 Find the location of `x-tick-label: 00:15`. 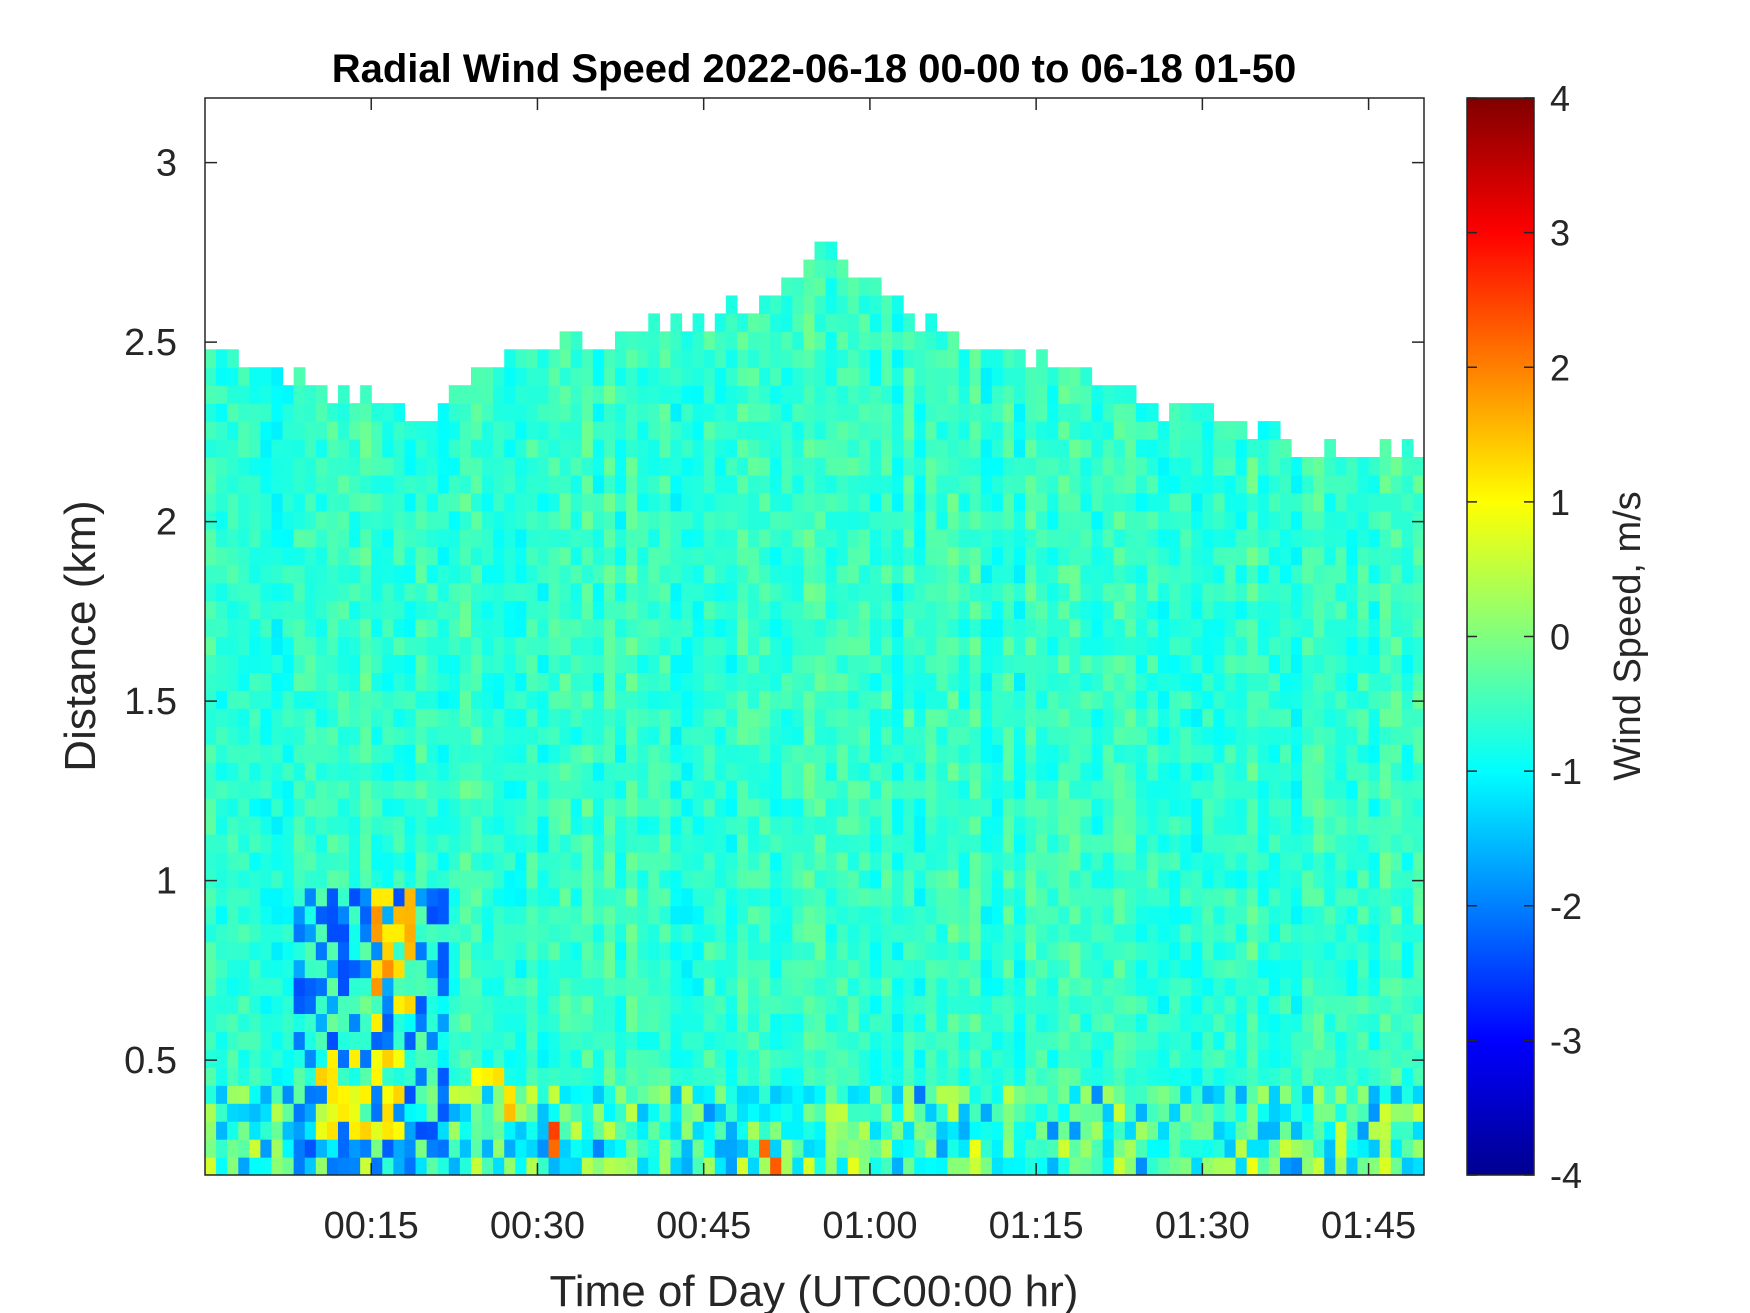

x-tick-label: 00:15 is located at coordinates (371, 1226).